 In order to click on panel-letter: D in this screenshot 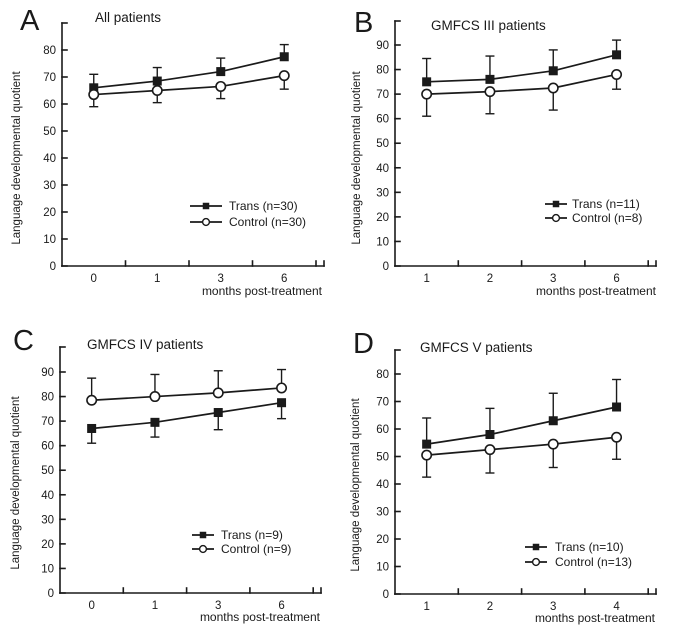, I will do `click(363, 344)`.